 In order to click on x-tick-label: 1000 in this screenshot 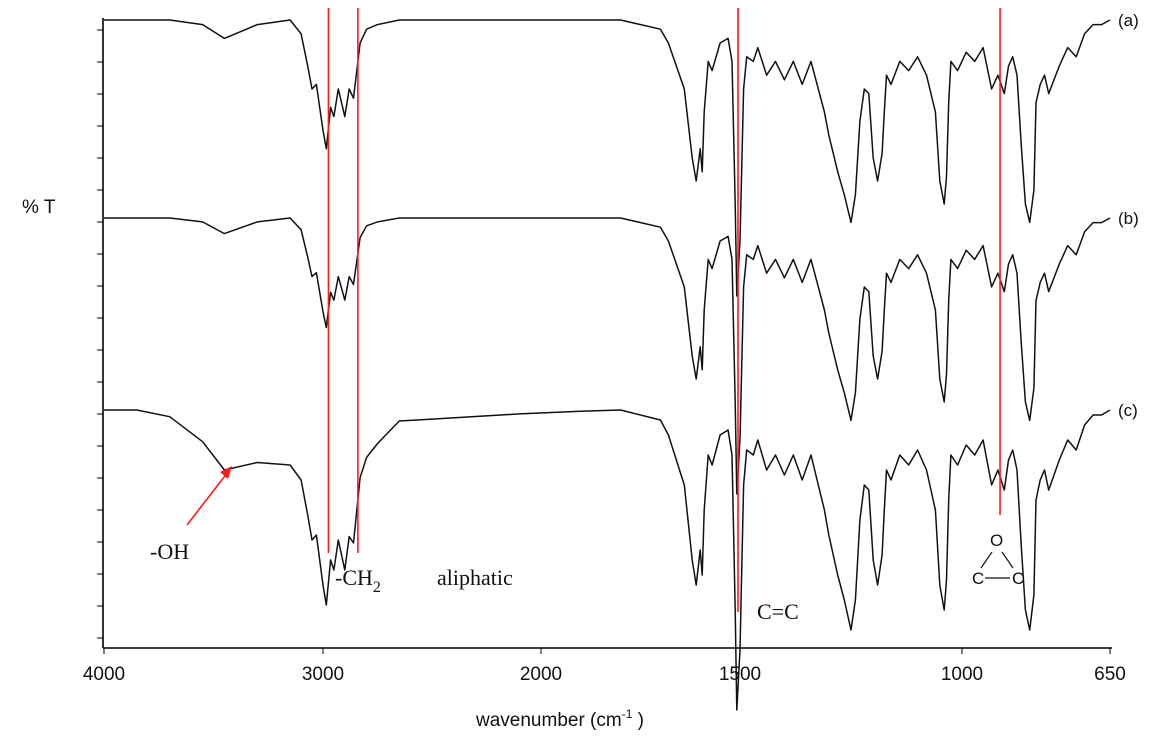, I will do `click(962, 674)`.